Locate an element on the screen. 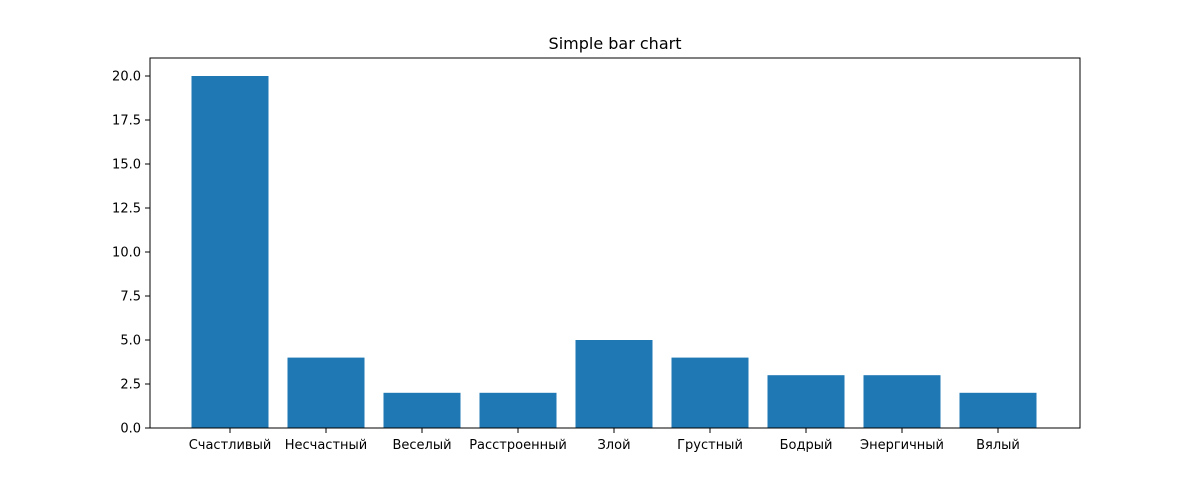  x-tick-label: Бодрый is located at coordinates (806, 445).